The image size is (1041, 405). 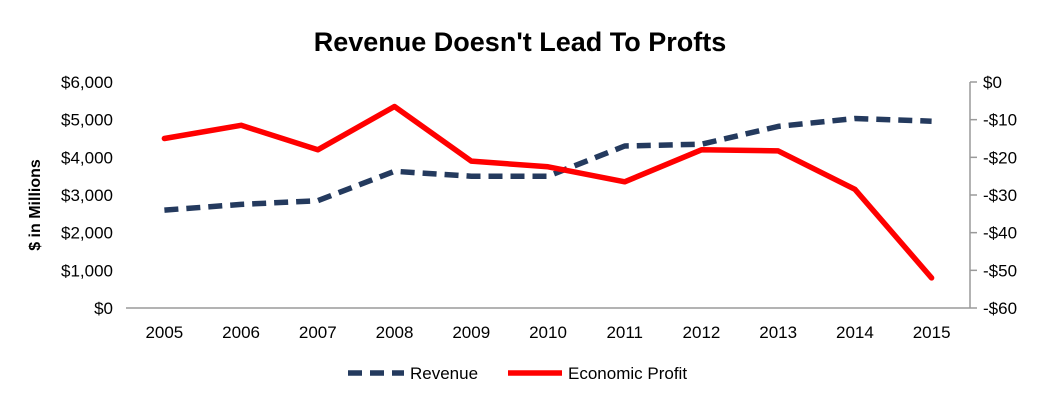 I want to click on x-tick-label: 2012, so click(x=702, y=332).